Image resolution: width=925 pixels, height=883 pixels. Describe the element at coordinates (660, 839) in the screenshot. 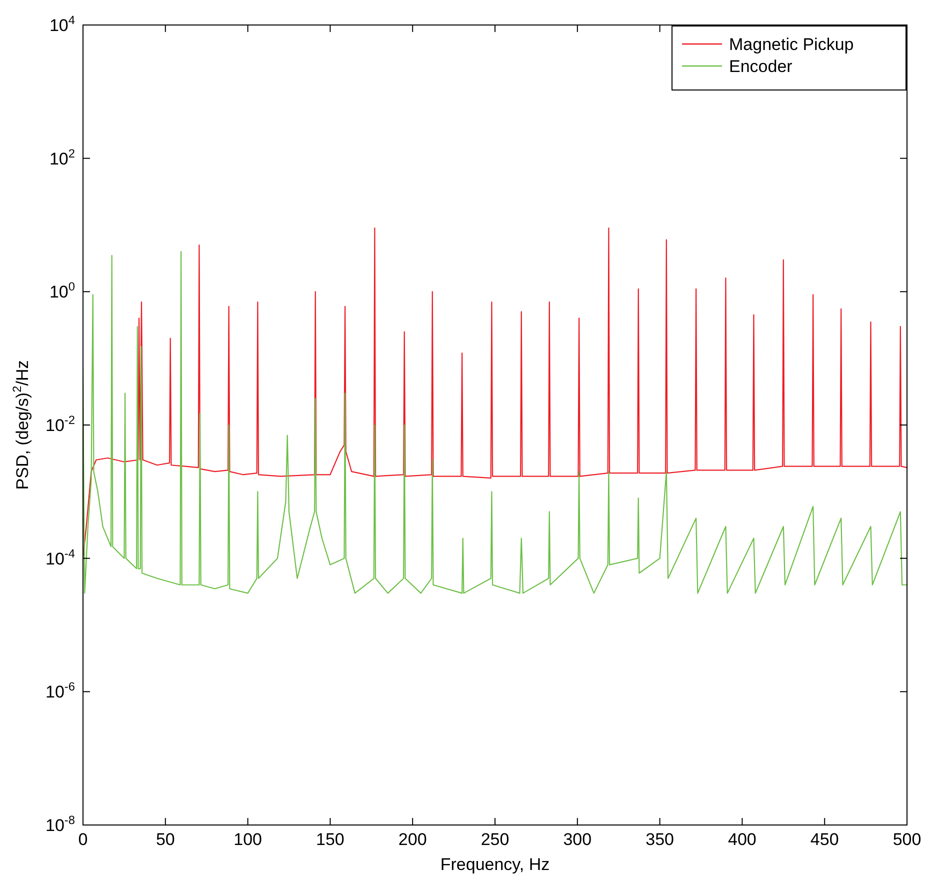

I see `x-tick-label: 350` at that location.